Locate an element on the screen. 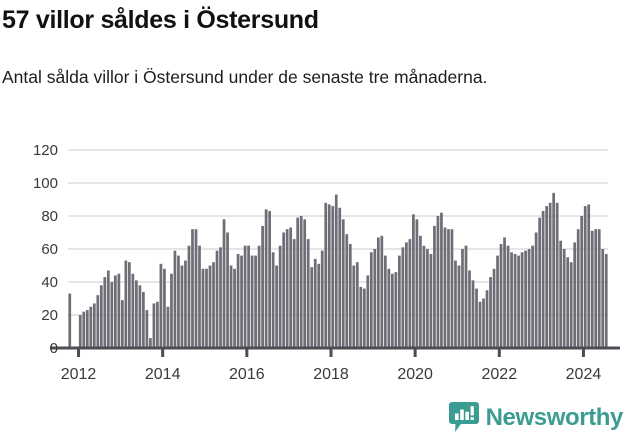 This screenshot has height=439, width=631. chart-footer: Newsworthy is located at coordinates (315, 418).